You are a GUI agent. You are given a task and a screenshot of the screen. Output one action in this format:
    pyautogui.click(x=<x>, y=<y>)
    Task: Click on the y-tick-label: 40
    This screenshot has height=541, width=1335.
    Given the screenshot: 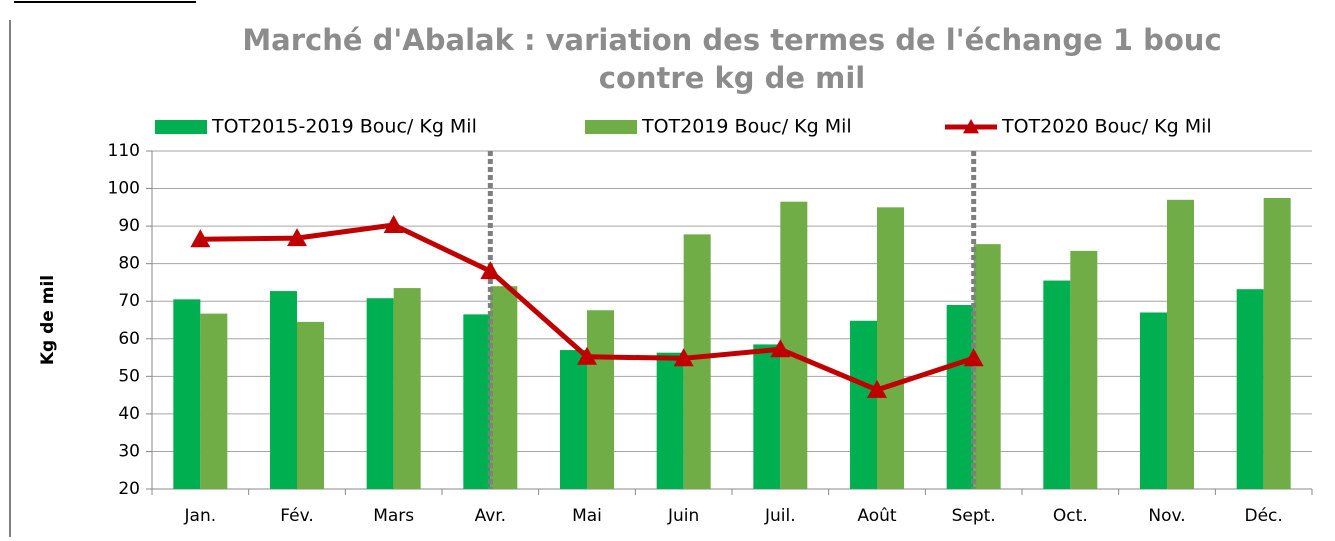 What is the action you would take?
    pyautogui.click(x=129, y=414)
    